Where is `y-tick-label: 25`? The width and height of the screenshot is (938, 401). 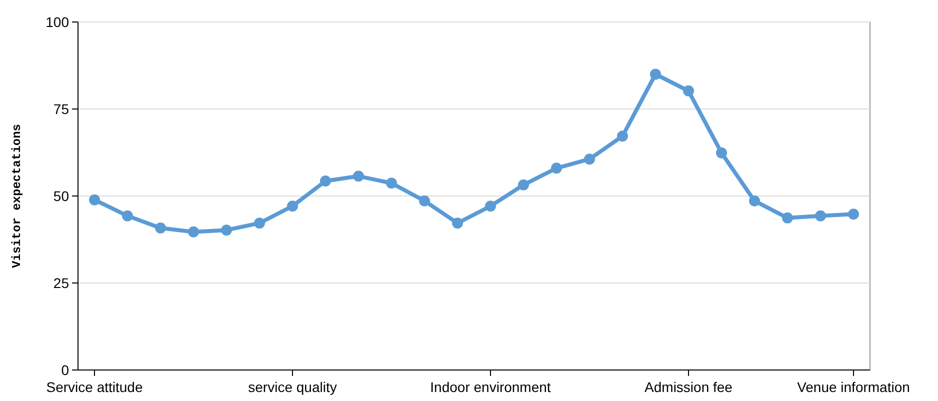
y-tick-label: 25 is located at coordinates (61, 282).